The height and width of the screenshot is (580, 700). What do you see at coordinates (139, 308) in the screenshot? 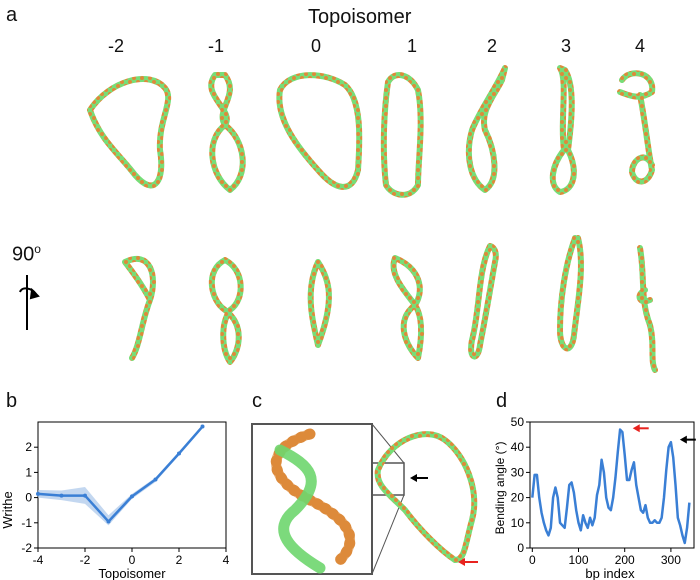
I see `topoisomer-minus2-bottom` at bounding box center [139, 308].